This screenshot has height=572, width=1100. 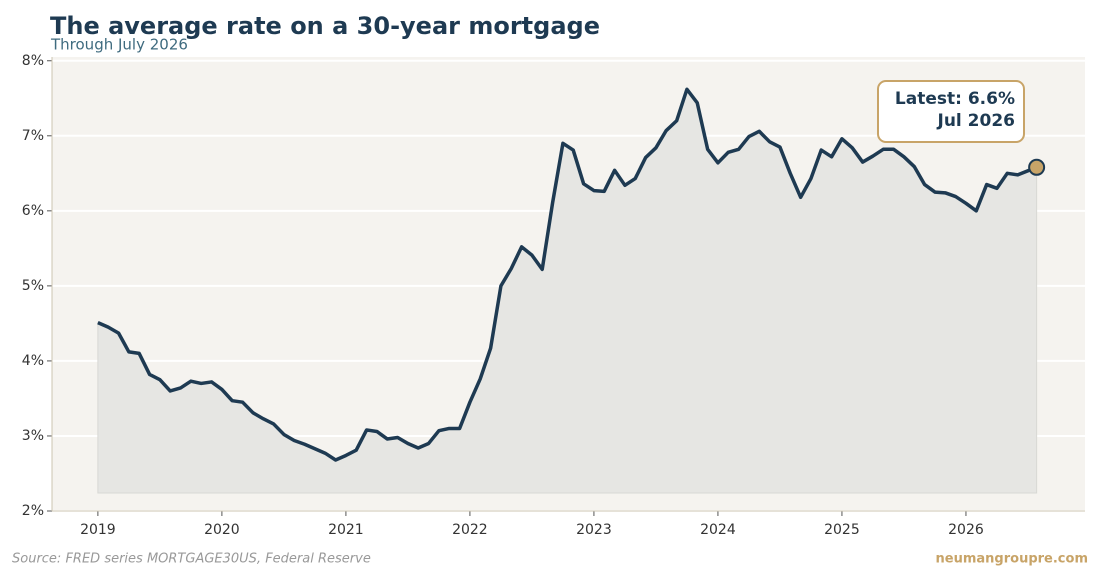 What do you see at coordinates (1037, 167) in the screenshot?
I see `latest-marker` at bounding box center [1037, 167].